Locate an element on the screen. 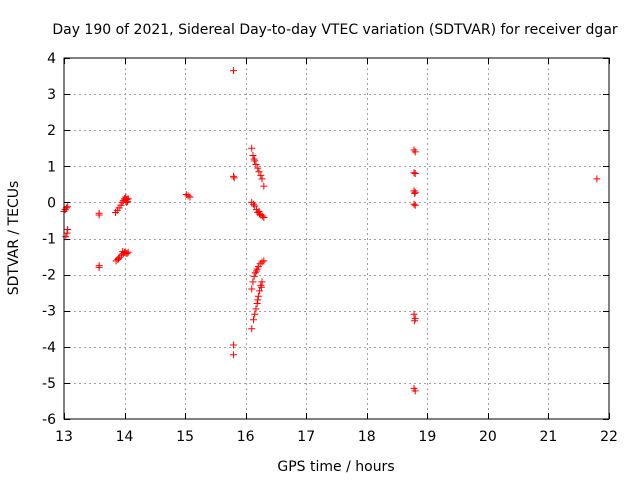  x-tick-label: 21 is located at coordinates (549, 437).